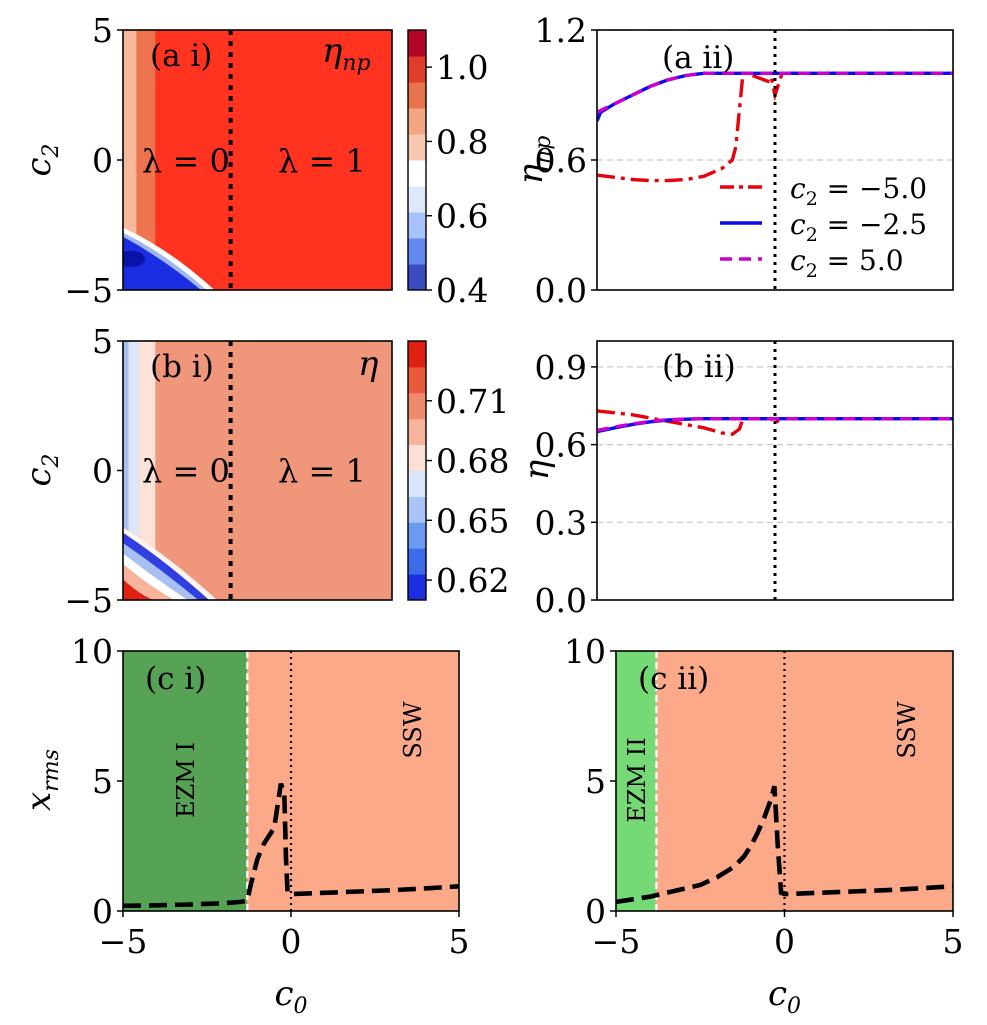  I want to click on a-i-y-tick-label: 0, so click(102, 160).